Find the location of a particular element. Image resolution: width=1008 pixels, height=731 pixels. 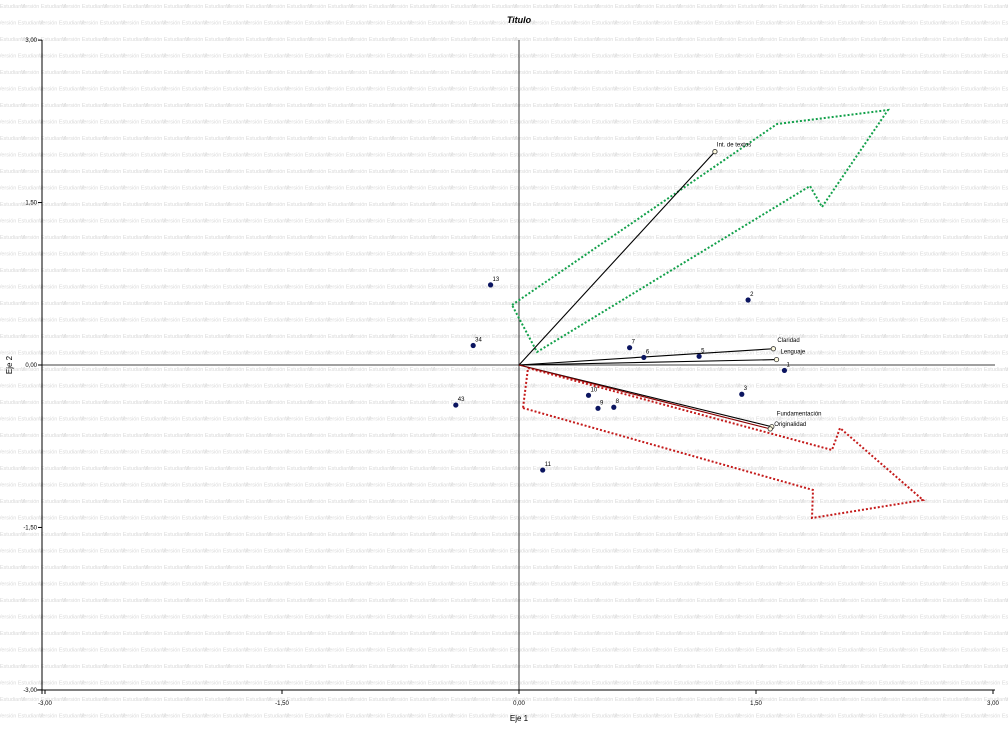

x-tick-label: 0,00 is located at coordinates (519, 704).